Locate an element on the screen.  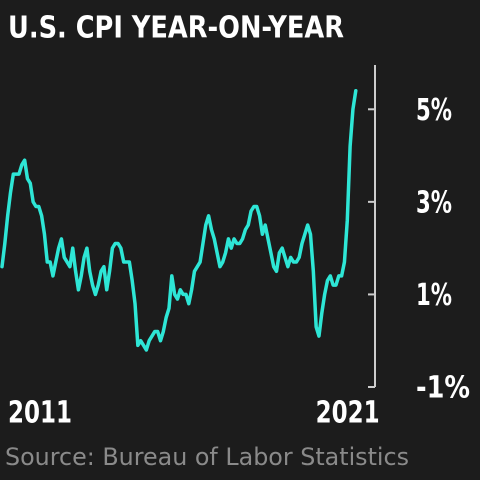
y-tick-label: 3% is located at coordinates (434, 202).